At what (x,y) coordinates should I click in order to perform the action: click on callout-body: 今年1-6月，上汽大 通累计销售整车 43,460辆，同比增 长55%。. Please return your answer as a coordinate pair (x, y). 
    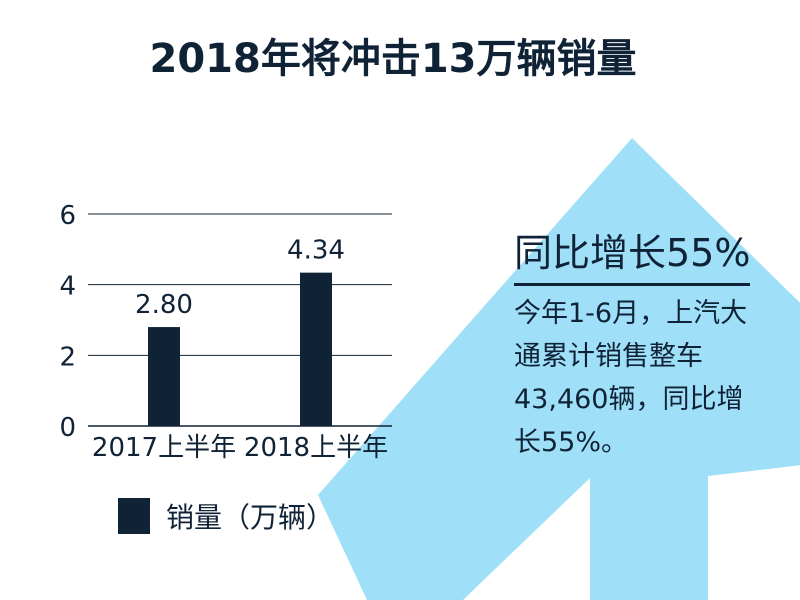
    Looking at the image, I should click on (644, 378).